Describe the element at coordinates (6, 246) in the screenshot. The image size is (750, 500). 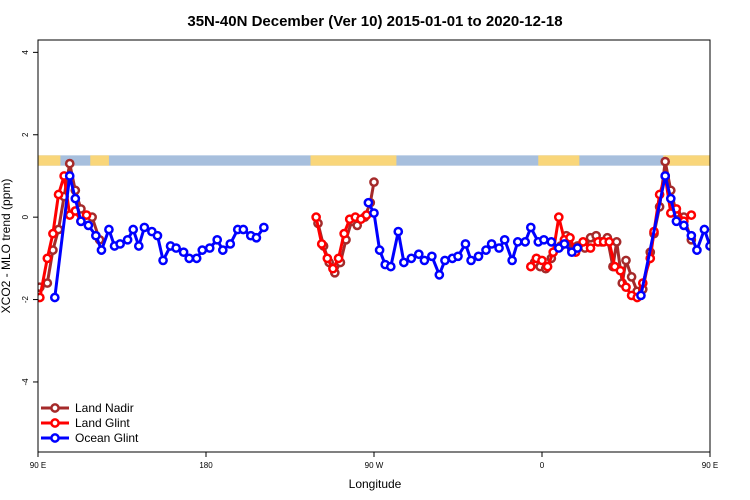
I see `y-axis-label: XCO2 - MLO trend (ppm)` at that location.